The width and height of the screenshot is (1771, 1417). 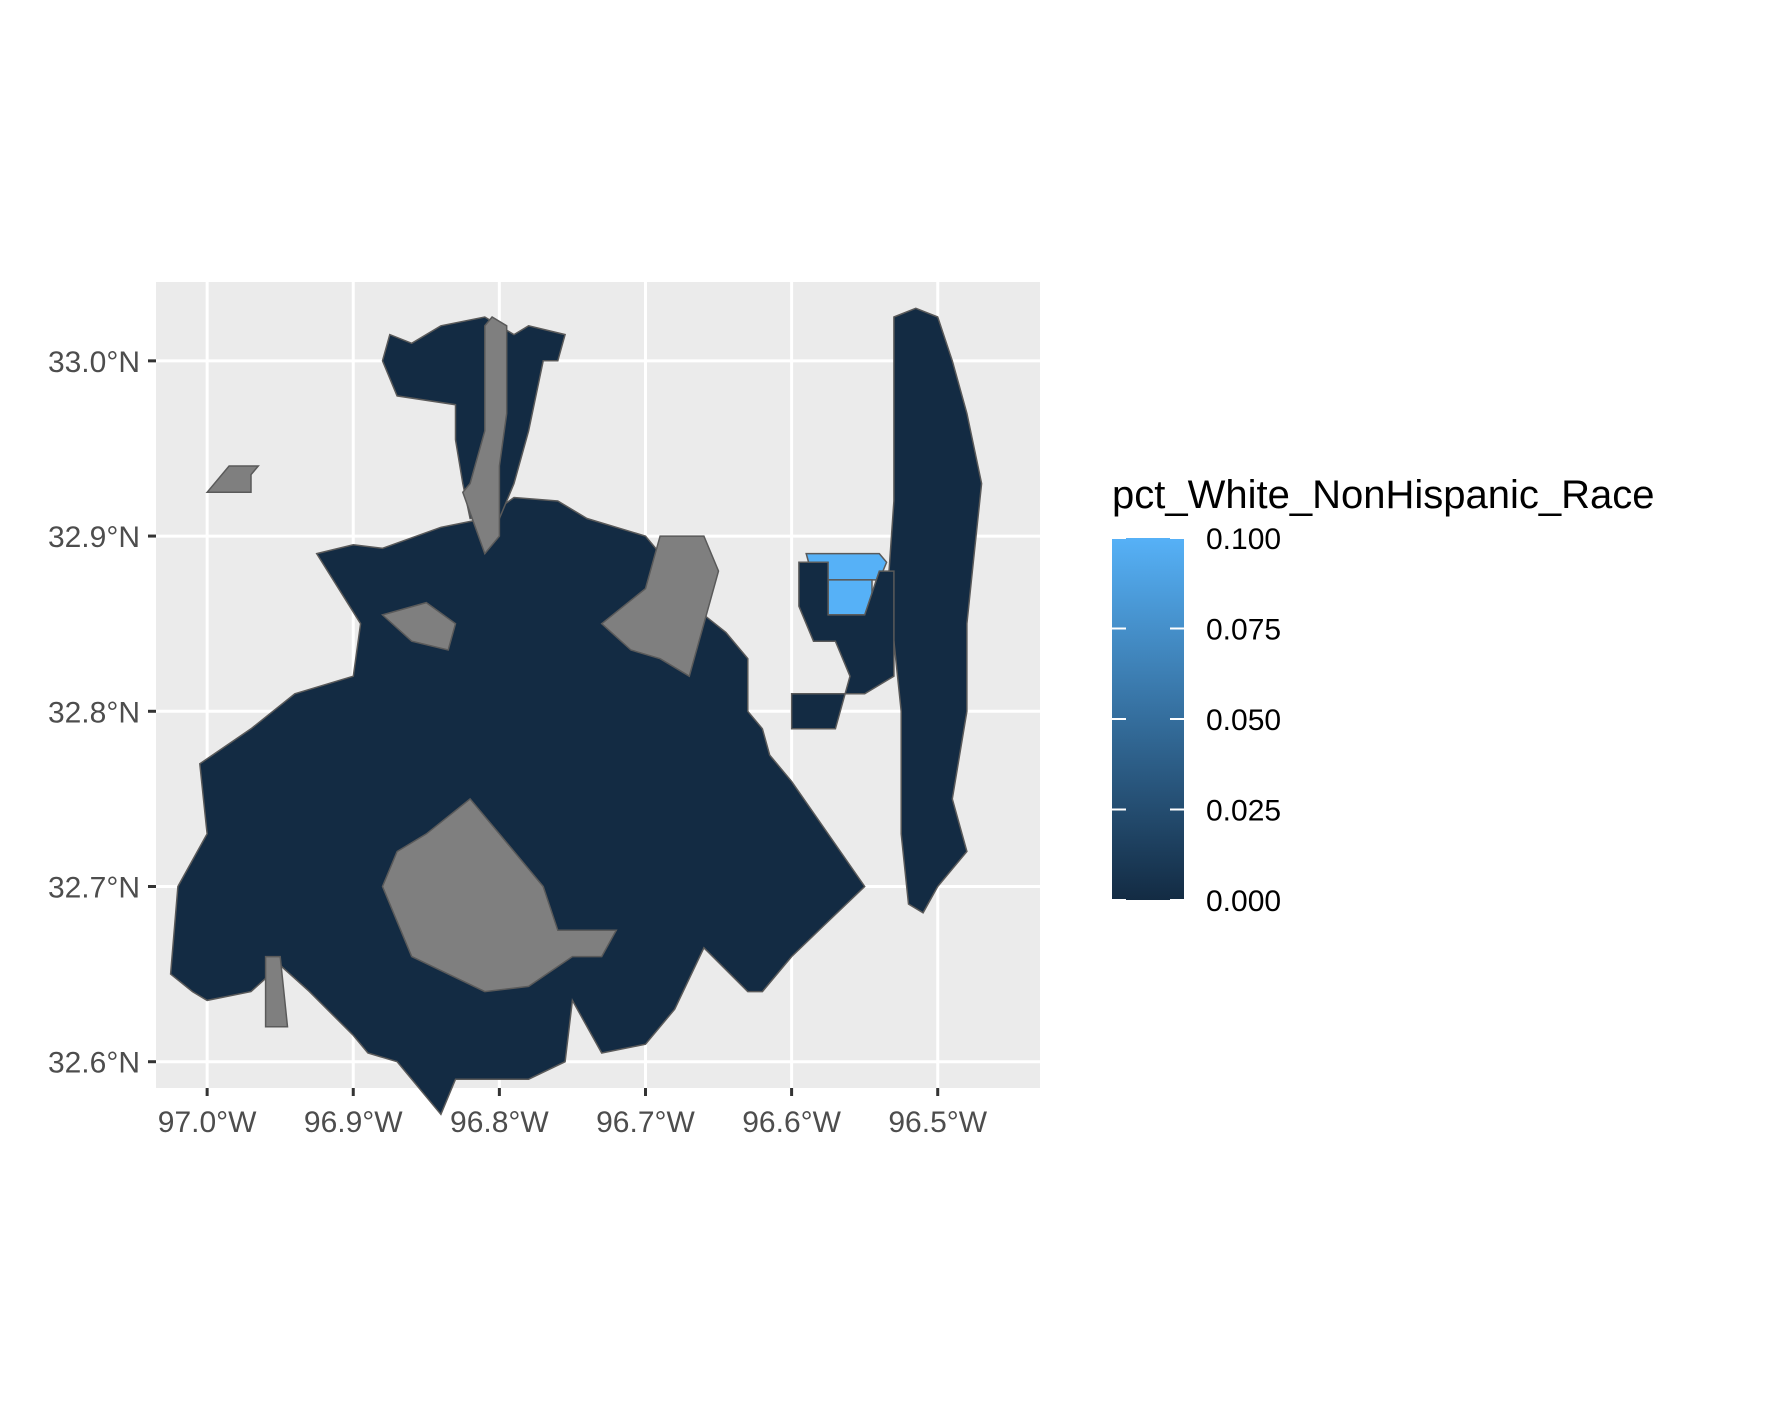 I want to click on region-na-northeast, so click(x=660, y=606).